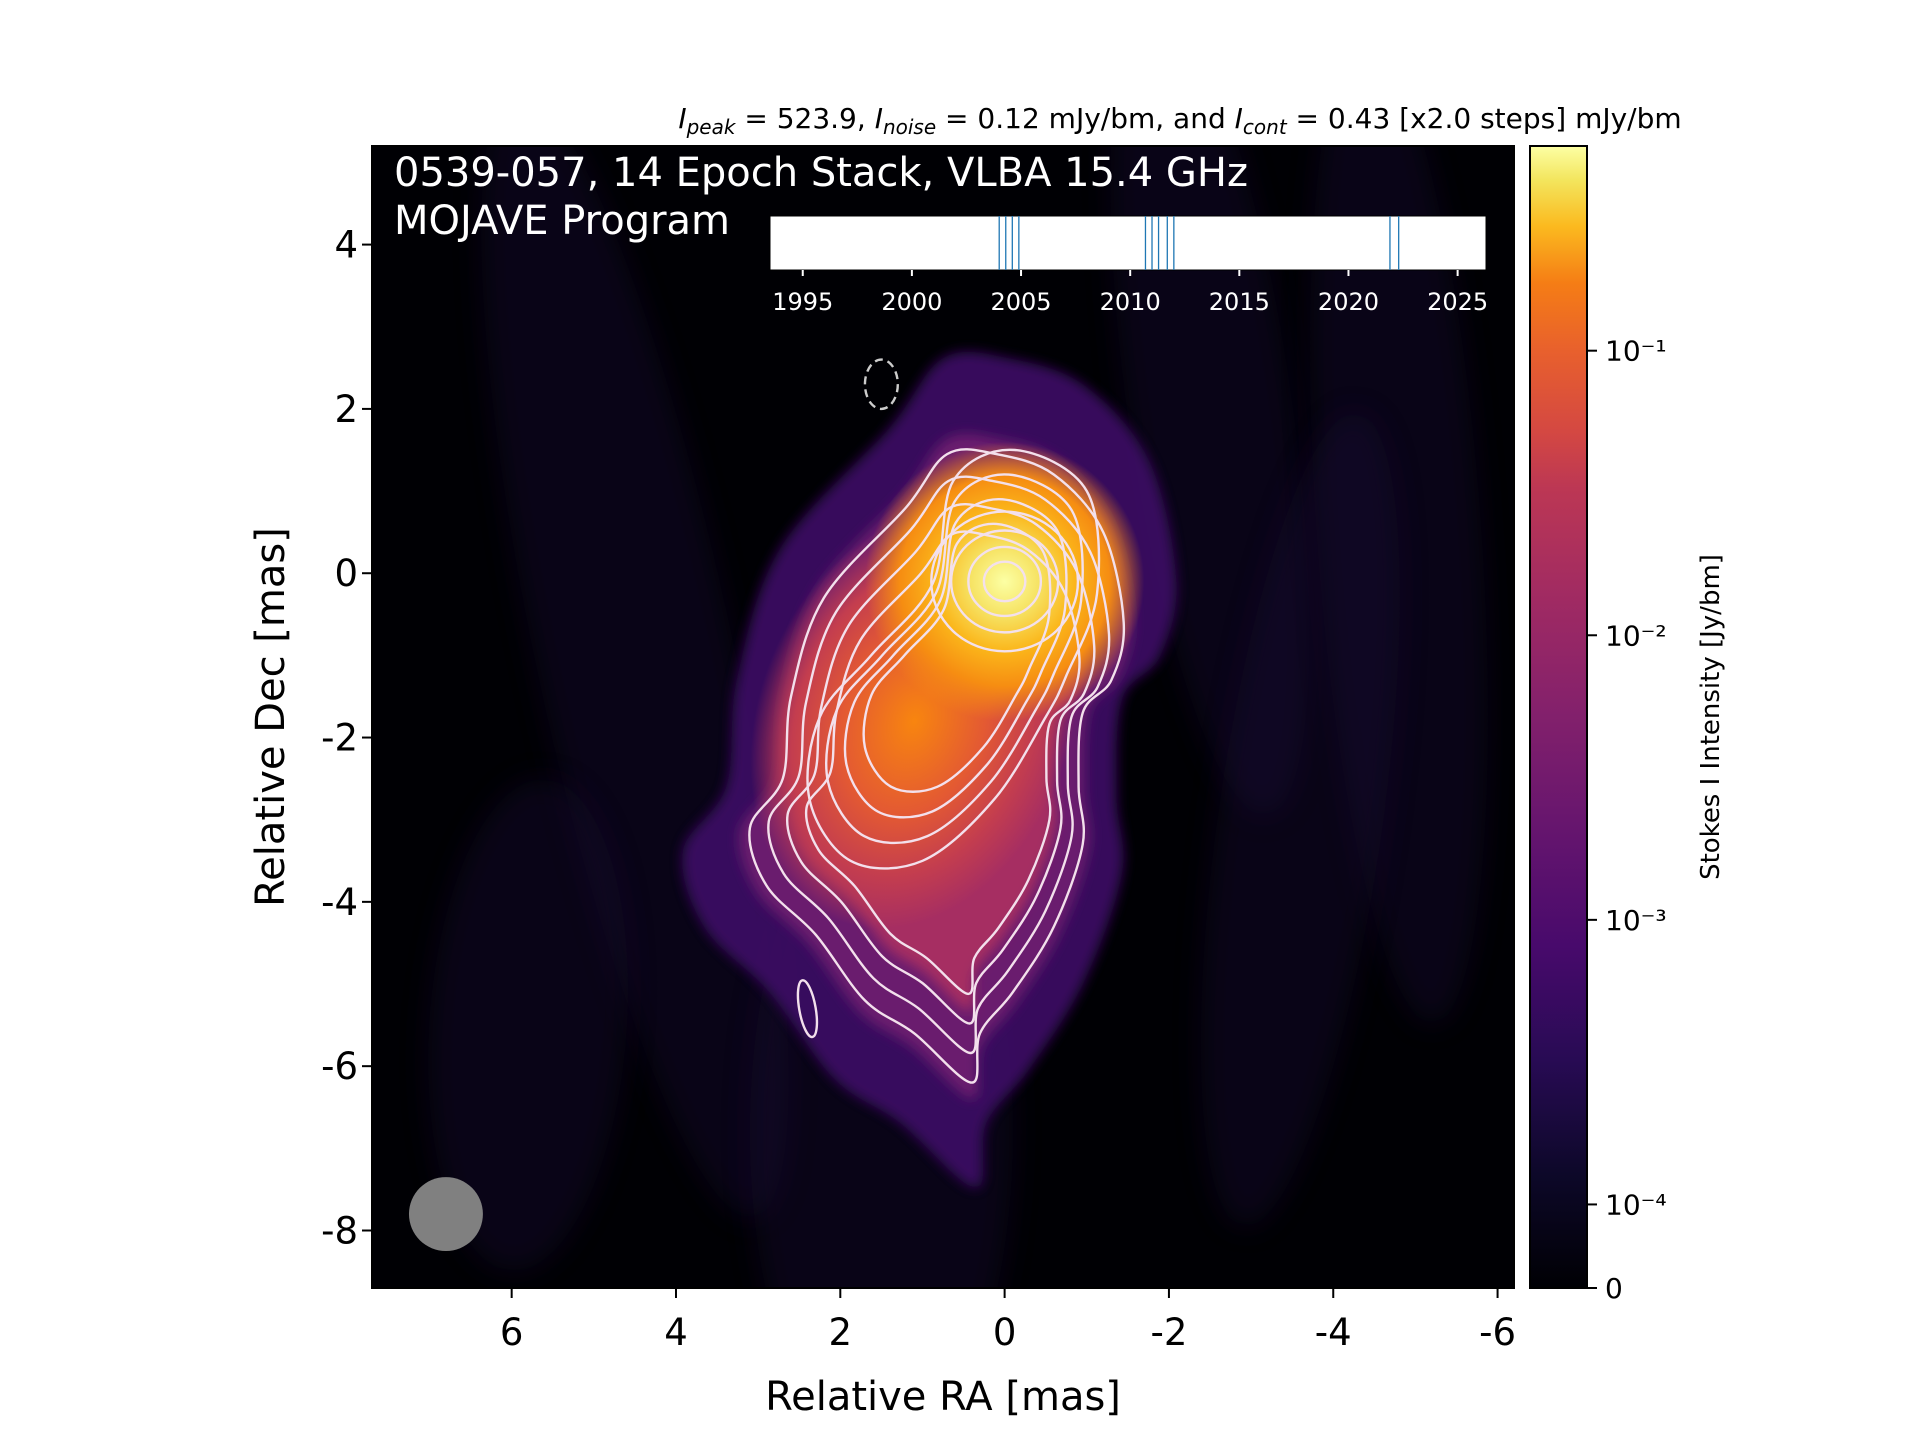  What do you see at coordinates (711, 127) in the screenshot?
I see `peak-subscript: peak` at bounding box center [711, 127].